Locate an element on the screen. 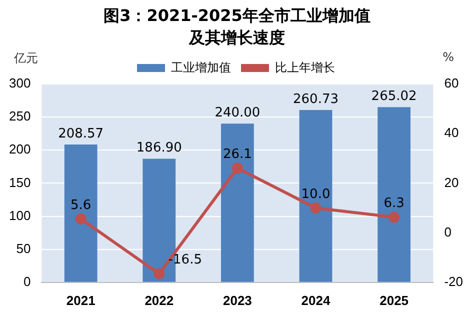 This screenshot has height=316, width=474. data-label: 186.90 is located at coordinates (159, 148).